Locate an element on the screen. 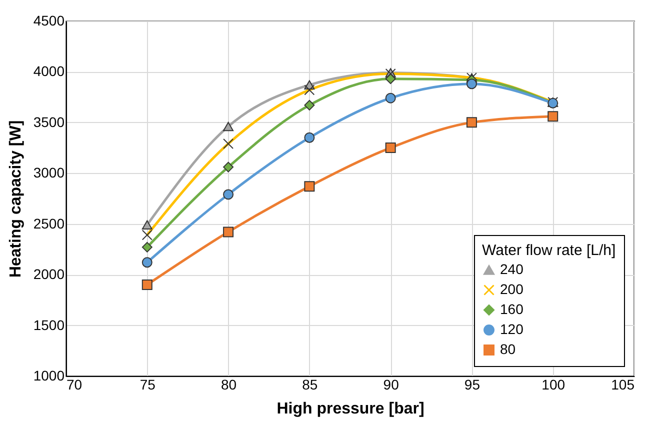 This screenshot has height=422, width=648. y-tick-label: 4000 is located at coordinates (49, 71).